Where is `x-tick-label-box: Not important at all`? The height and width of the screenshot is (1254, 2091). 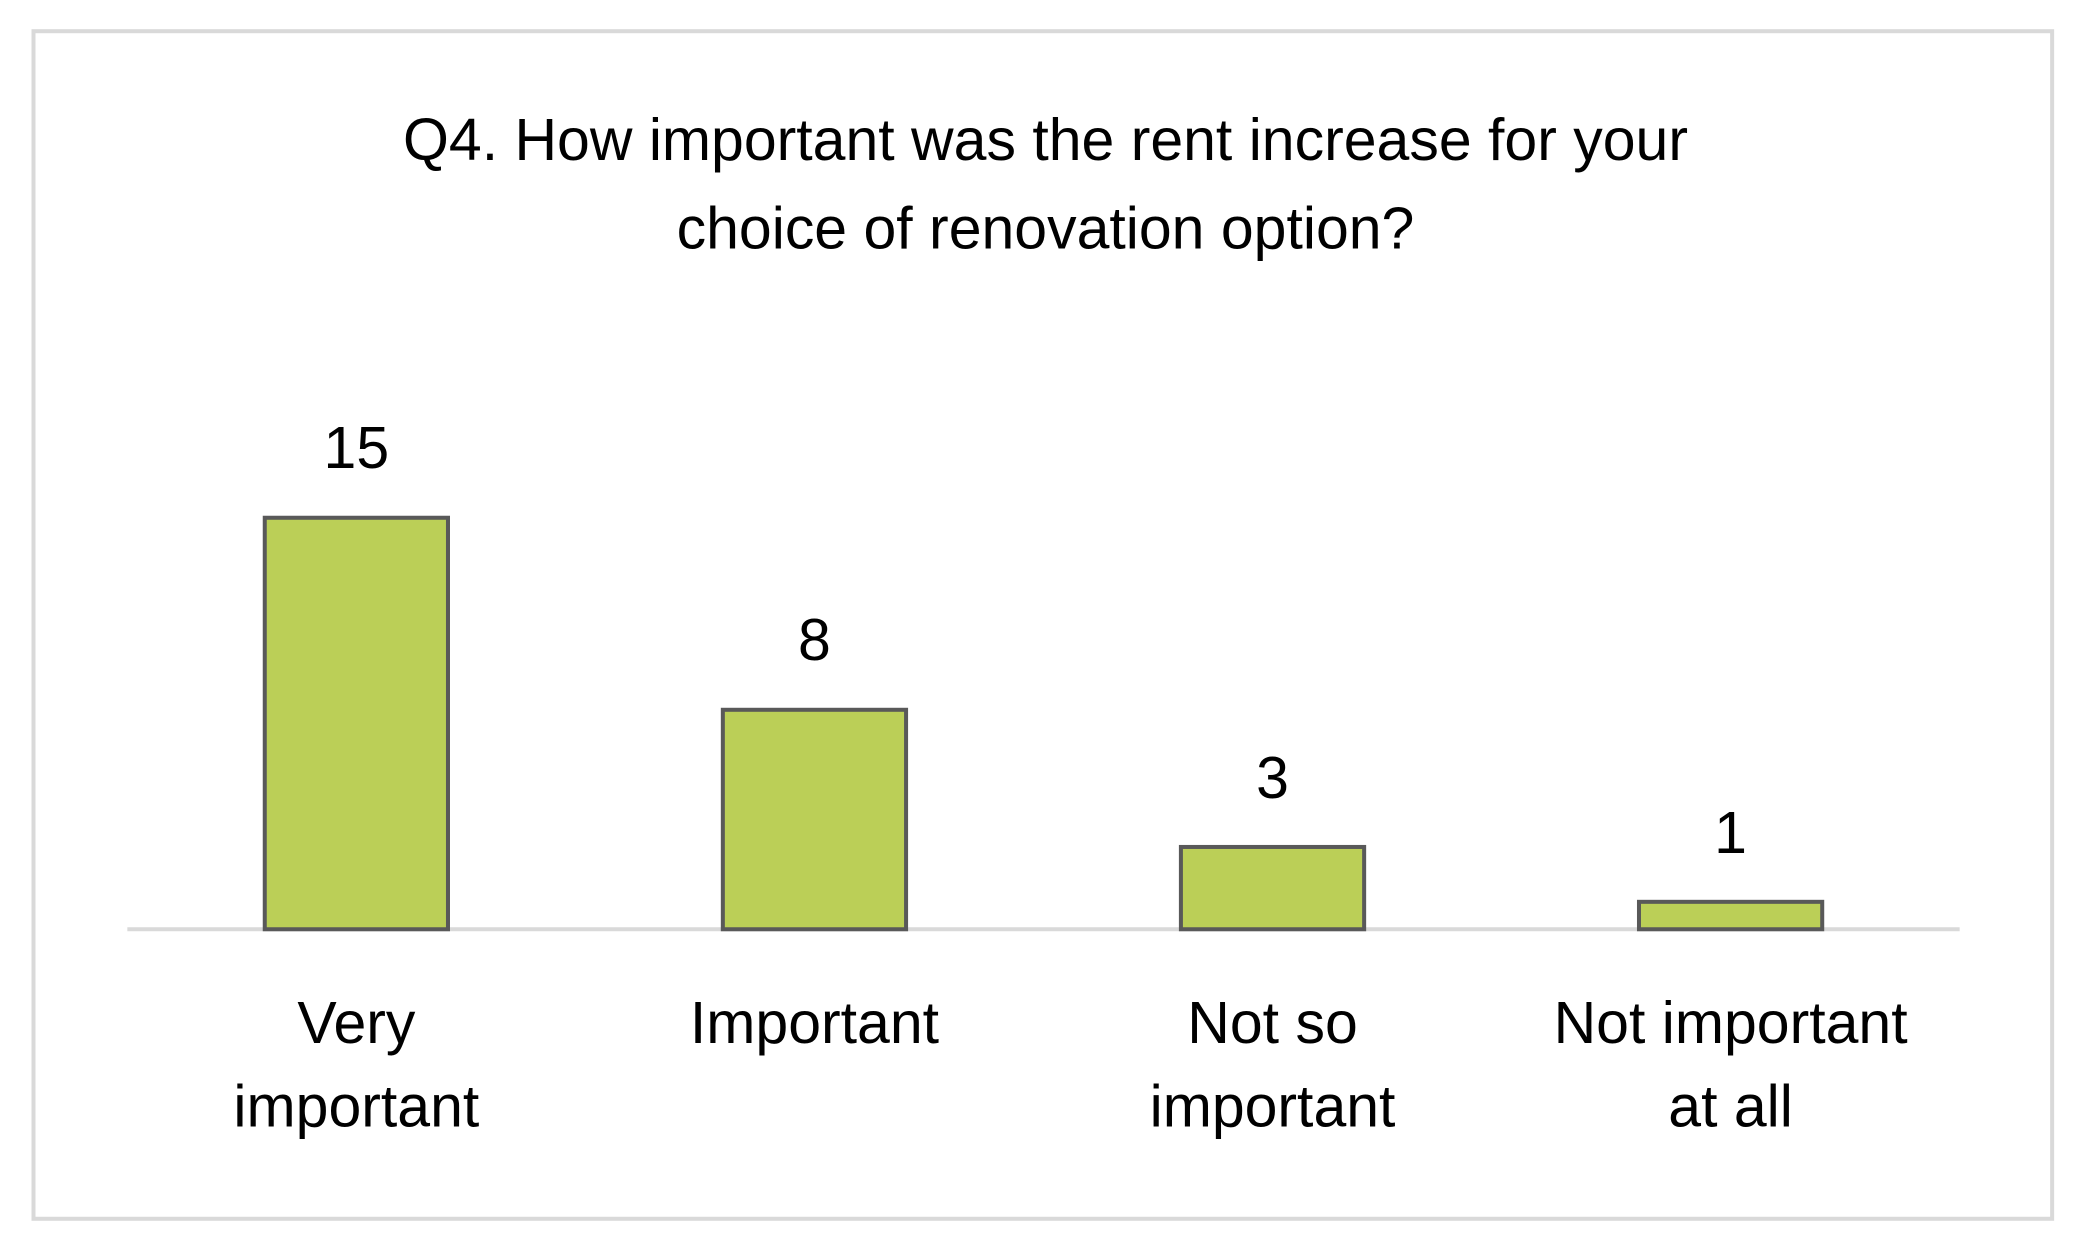 x-tick-label-box: Not important at all is located at coordinates (1730, 1065).